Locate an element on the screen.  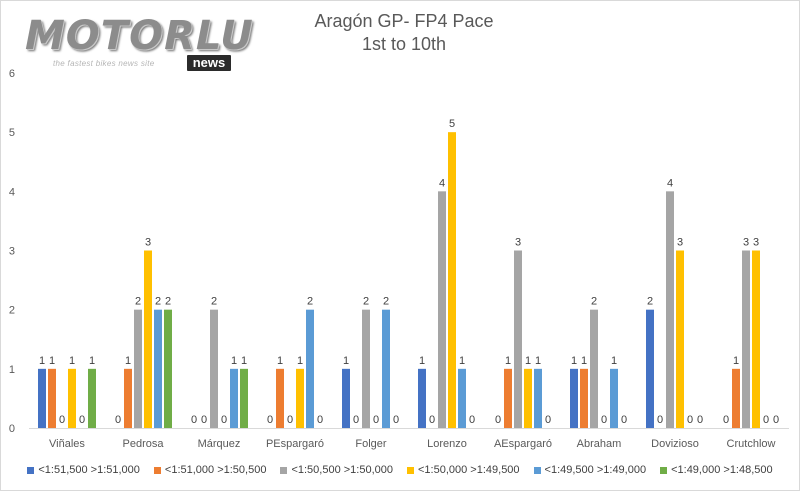
chart-title-line-2: 1st to 10th is located at coordinates (404, 44).